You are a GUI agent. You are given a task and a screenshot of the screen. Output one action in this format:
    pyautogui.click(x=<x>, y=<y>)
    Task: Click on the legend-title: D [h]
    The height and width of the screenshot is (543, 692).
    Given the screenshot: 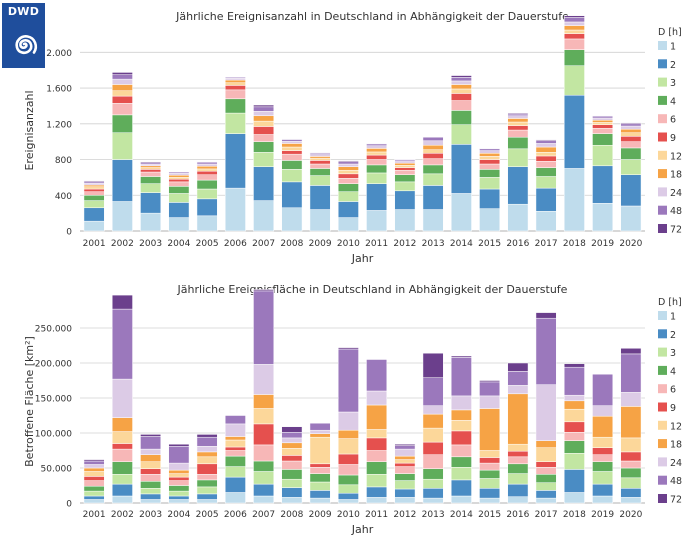 What is the action you would take?
    pyautogui.click(x=670, y=32)
    